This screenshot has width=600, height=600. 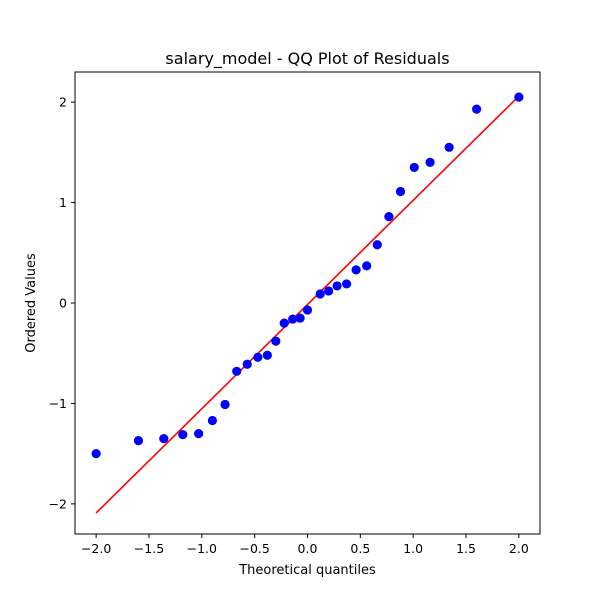 I want to click on x-tick-label: −2.0, so click(x=96, y=548).